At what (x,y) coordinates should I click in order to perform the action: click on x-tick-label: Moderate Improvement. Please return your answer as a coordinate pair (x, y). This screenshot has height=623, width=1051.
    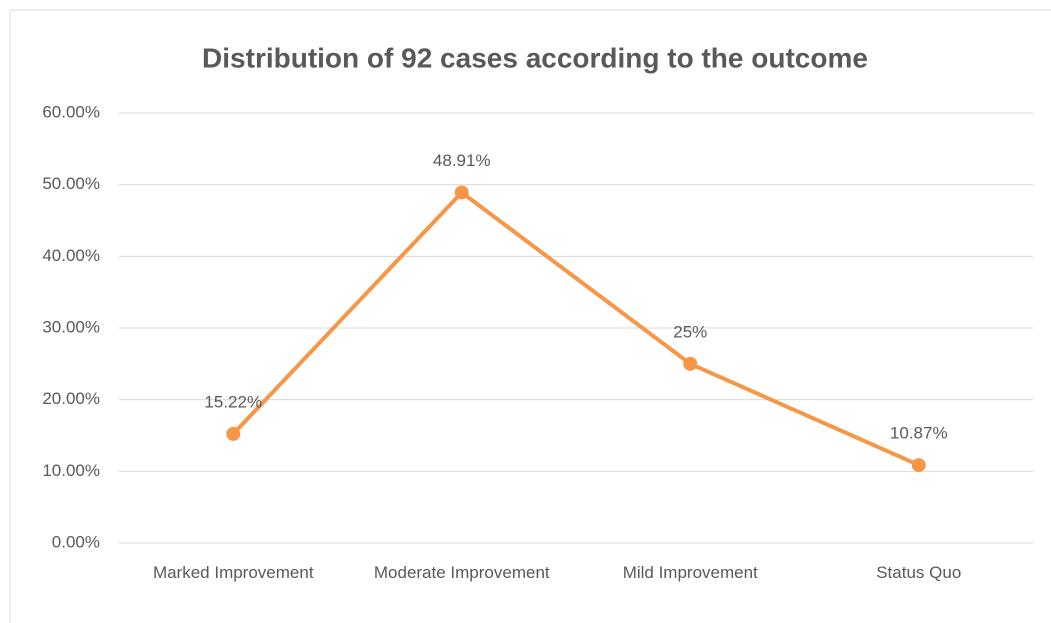
    Looking at the image, I should click on (461, 572).